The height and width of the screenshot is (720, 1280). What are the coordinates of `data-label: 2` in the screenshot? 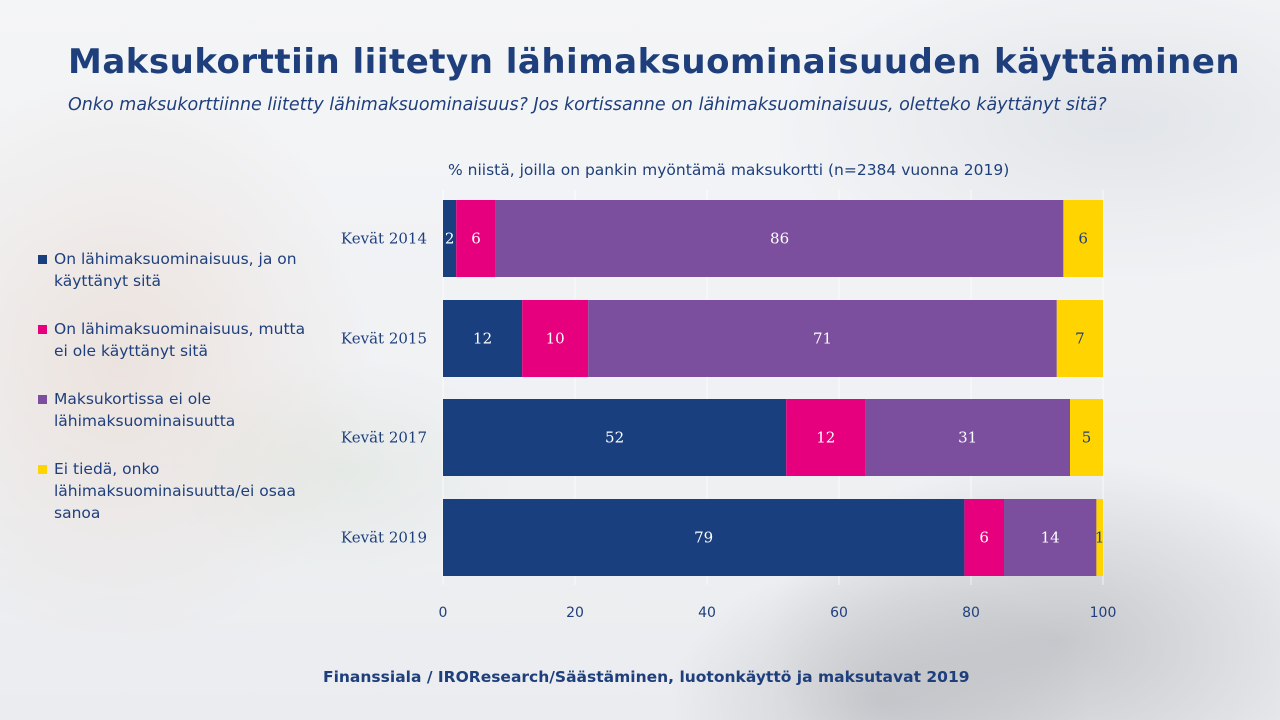 It's located at (450, 239).